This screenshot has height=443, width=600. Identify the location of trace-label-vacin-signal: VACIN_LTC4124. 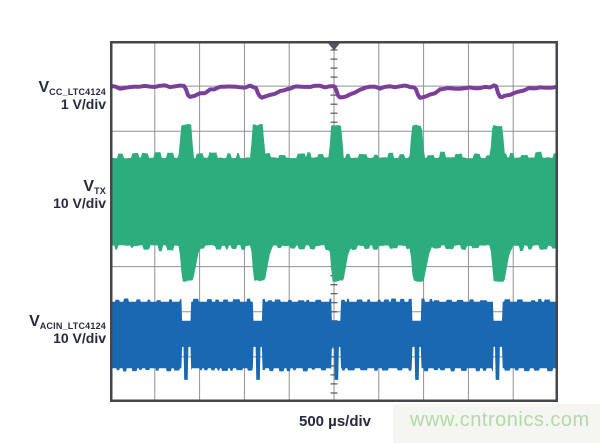
(67, 322).